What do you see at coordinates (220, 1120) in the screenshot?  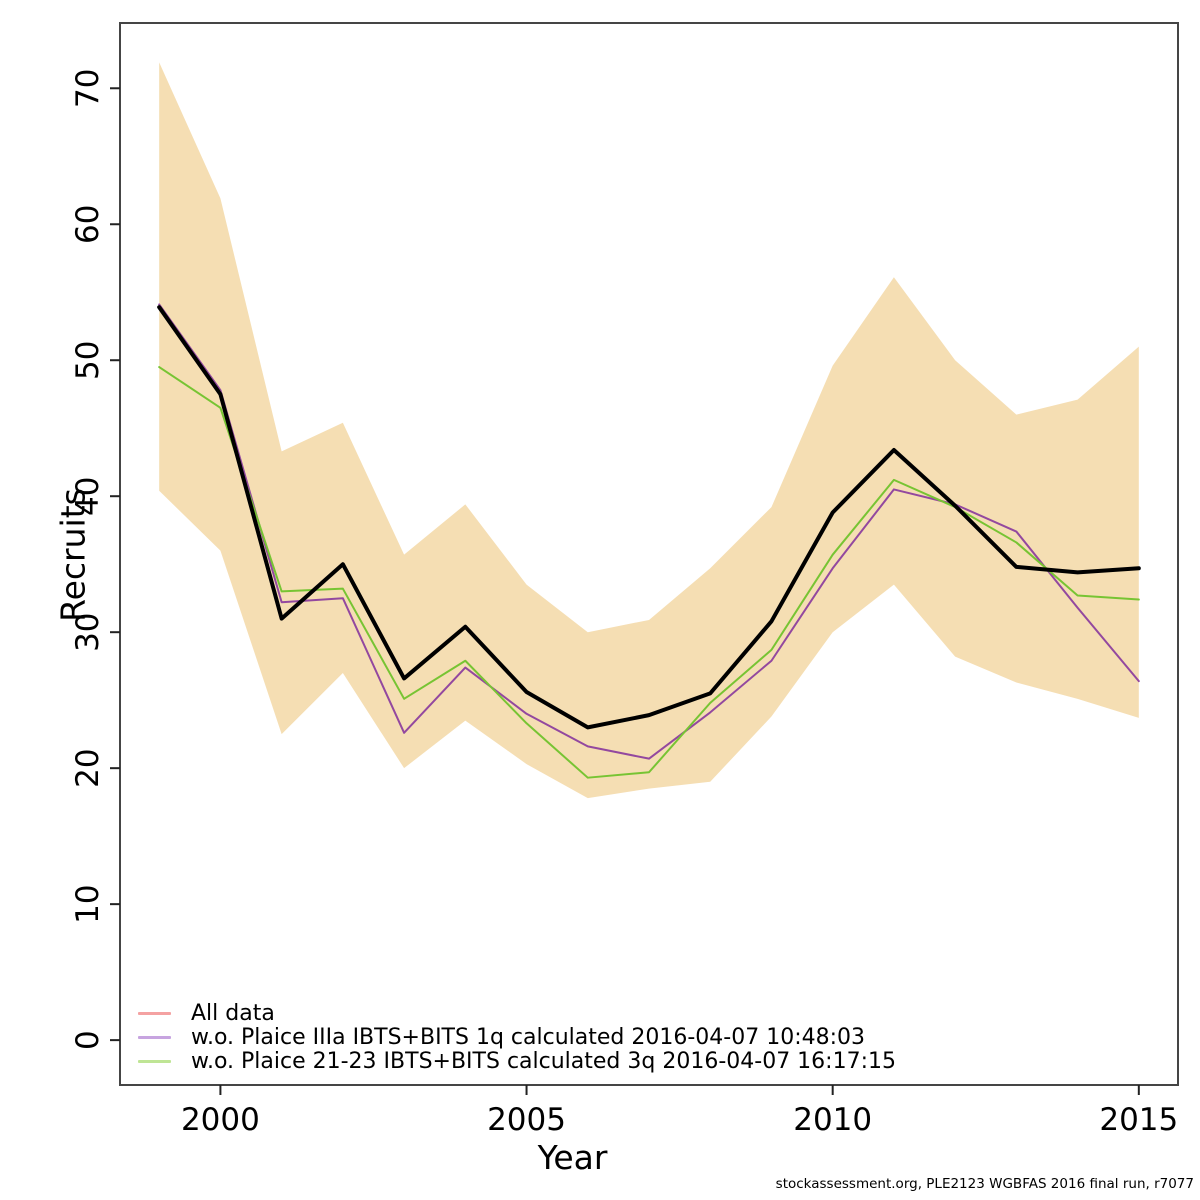 I see `x-tick-label: 2000` at bounding box center [220, 1120].